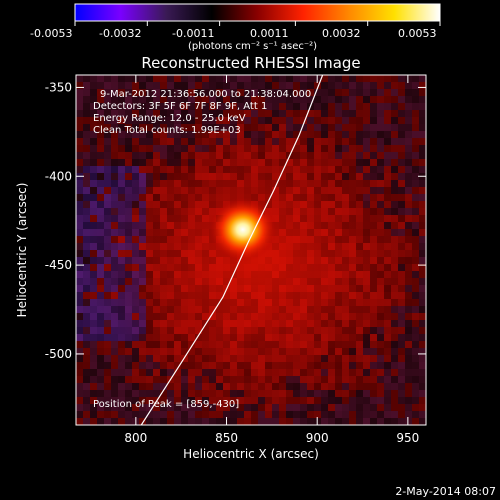 The width and height of the screenshot is (500, 500). Describe the element at coordinates (58, 265) in the screenshot. I see `y-tick-label: -450` at that location.